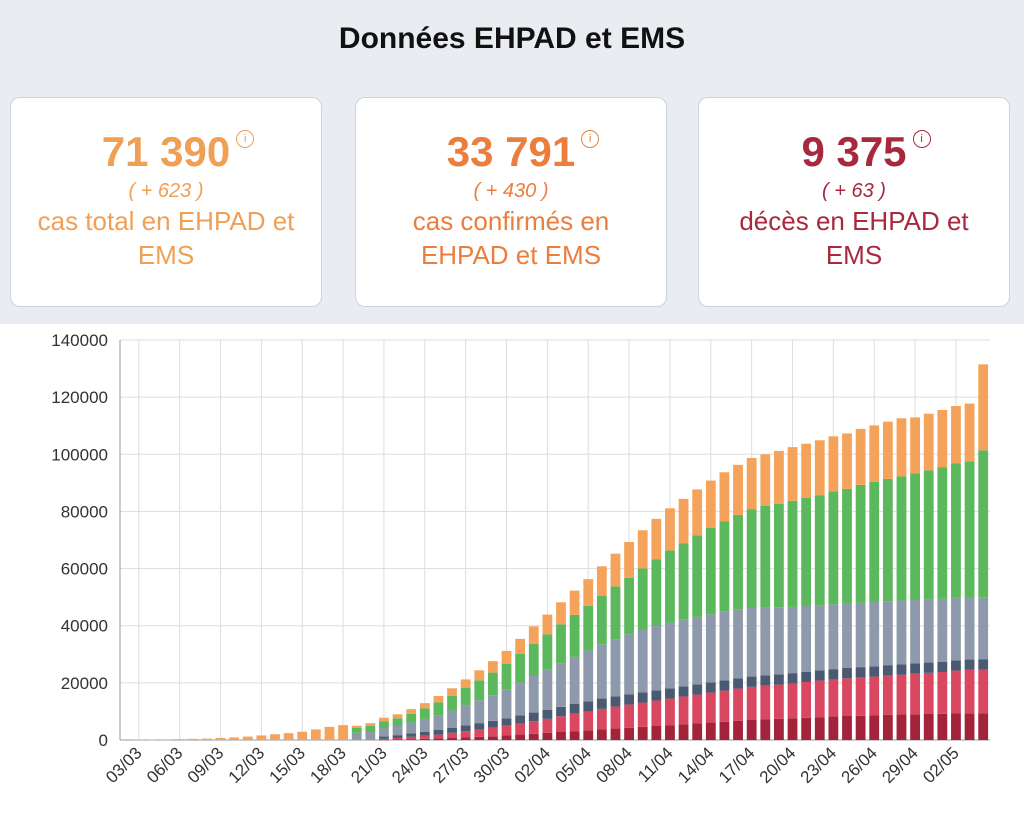 The width and height of the screenshot is (1024, 821). Describe the element at coordinates (124, 765) in the screenshot. I see `x-tick-label: 03/03` at that location.